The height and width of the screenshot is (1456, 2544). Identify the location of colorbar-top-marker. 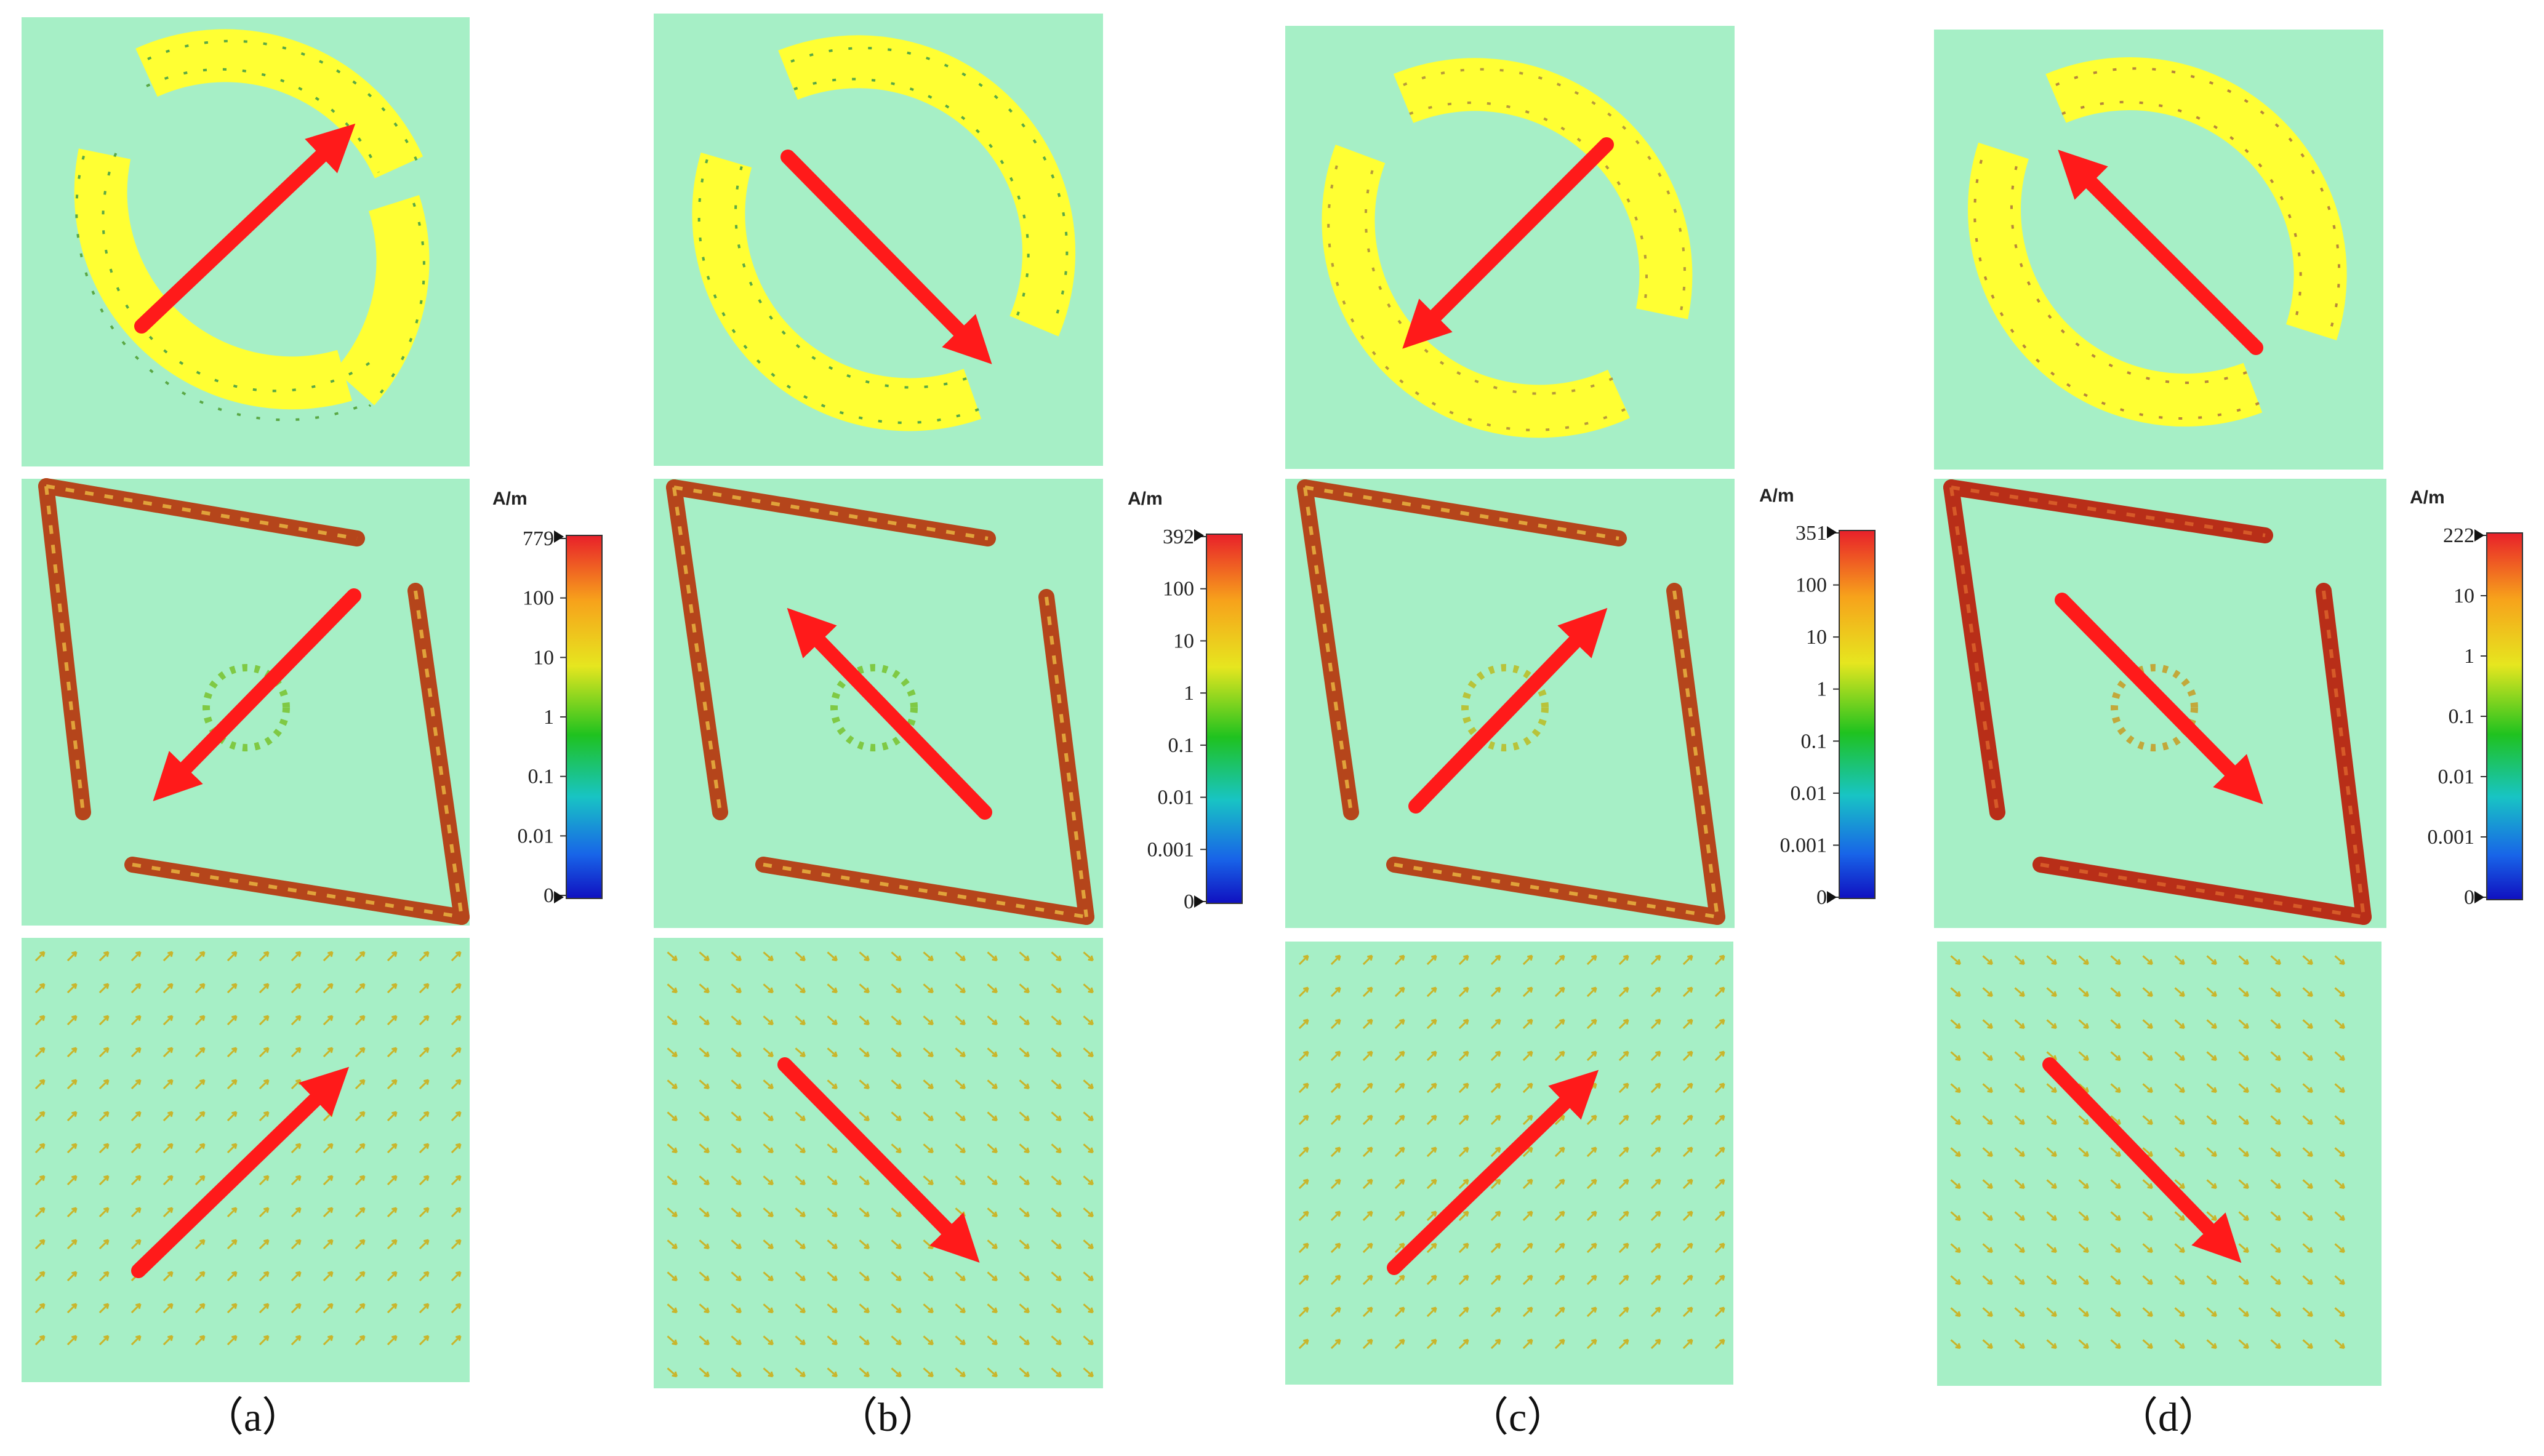
(1832, 532).